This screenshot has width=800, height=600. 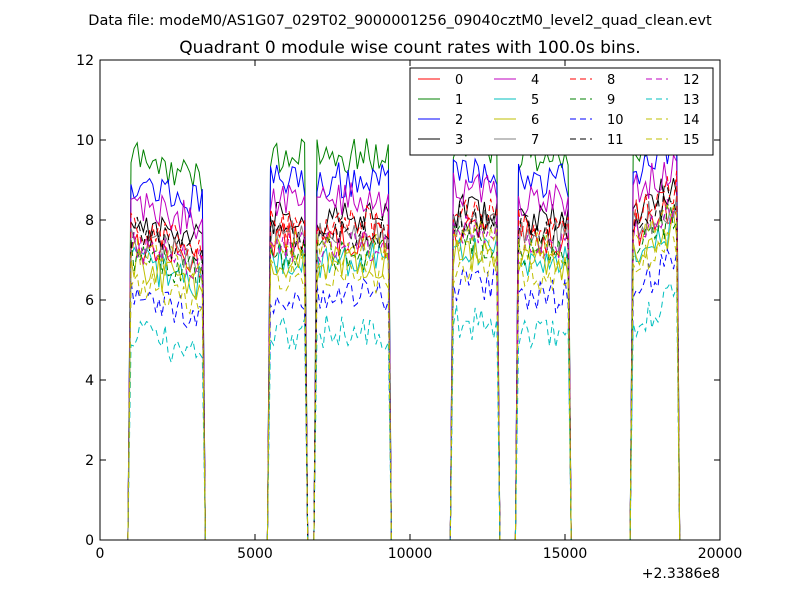 What do you see at coordinates (410, 554) in the screenshot?
I see `x-tick-label: 10000` at bounding box center [410, 554].